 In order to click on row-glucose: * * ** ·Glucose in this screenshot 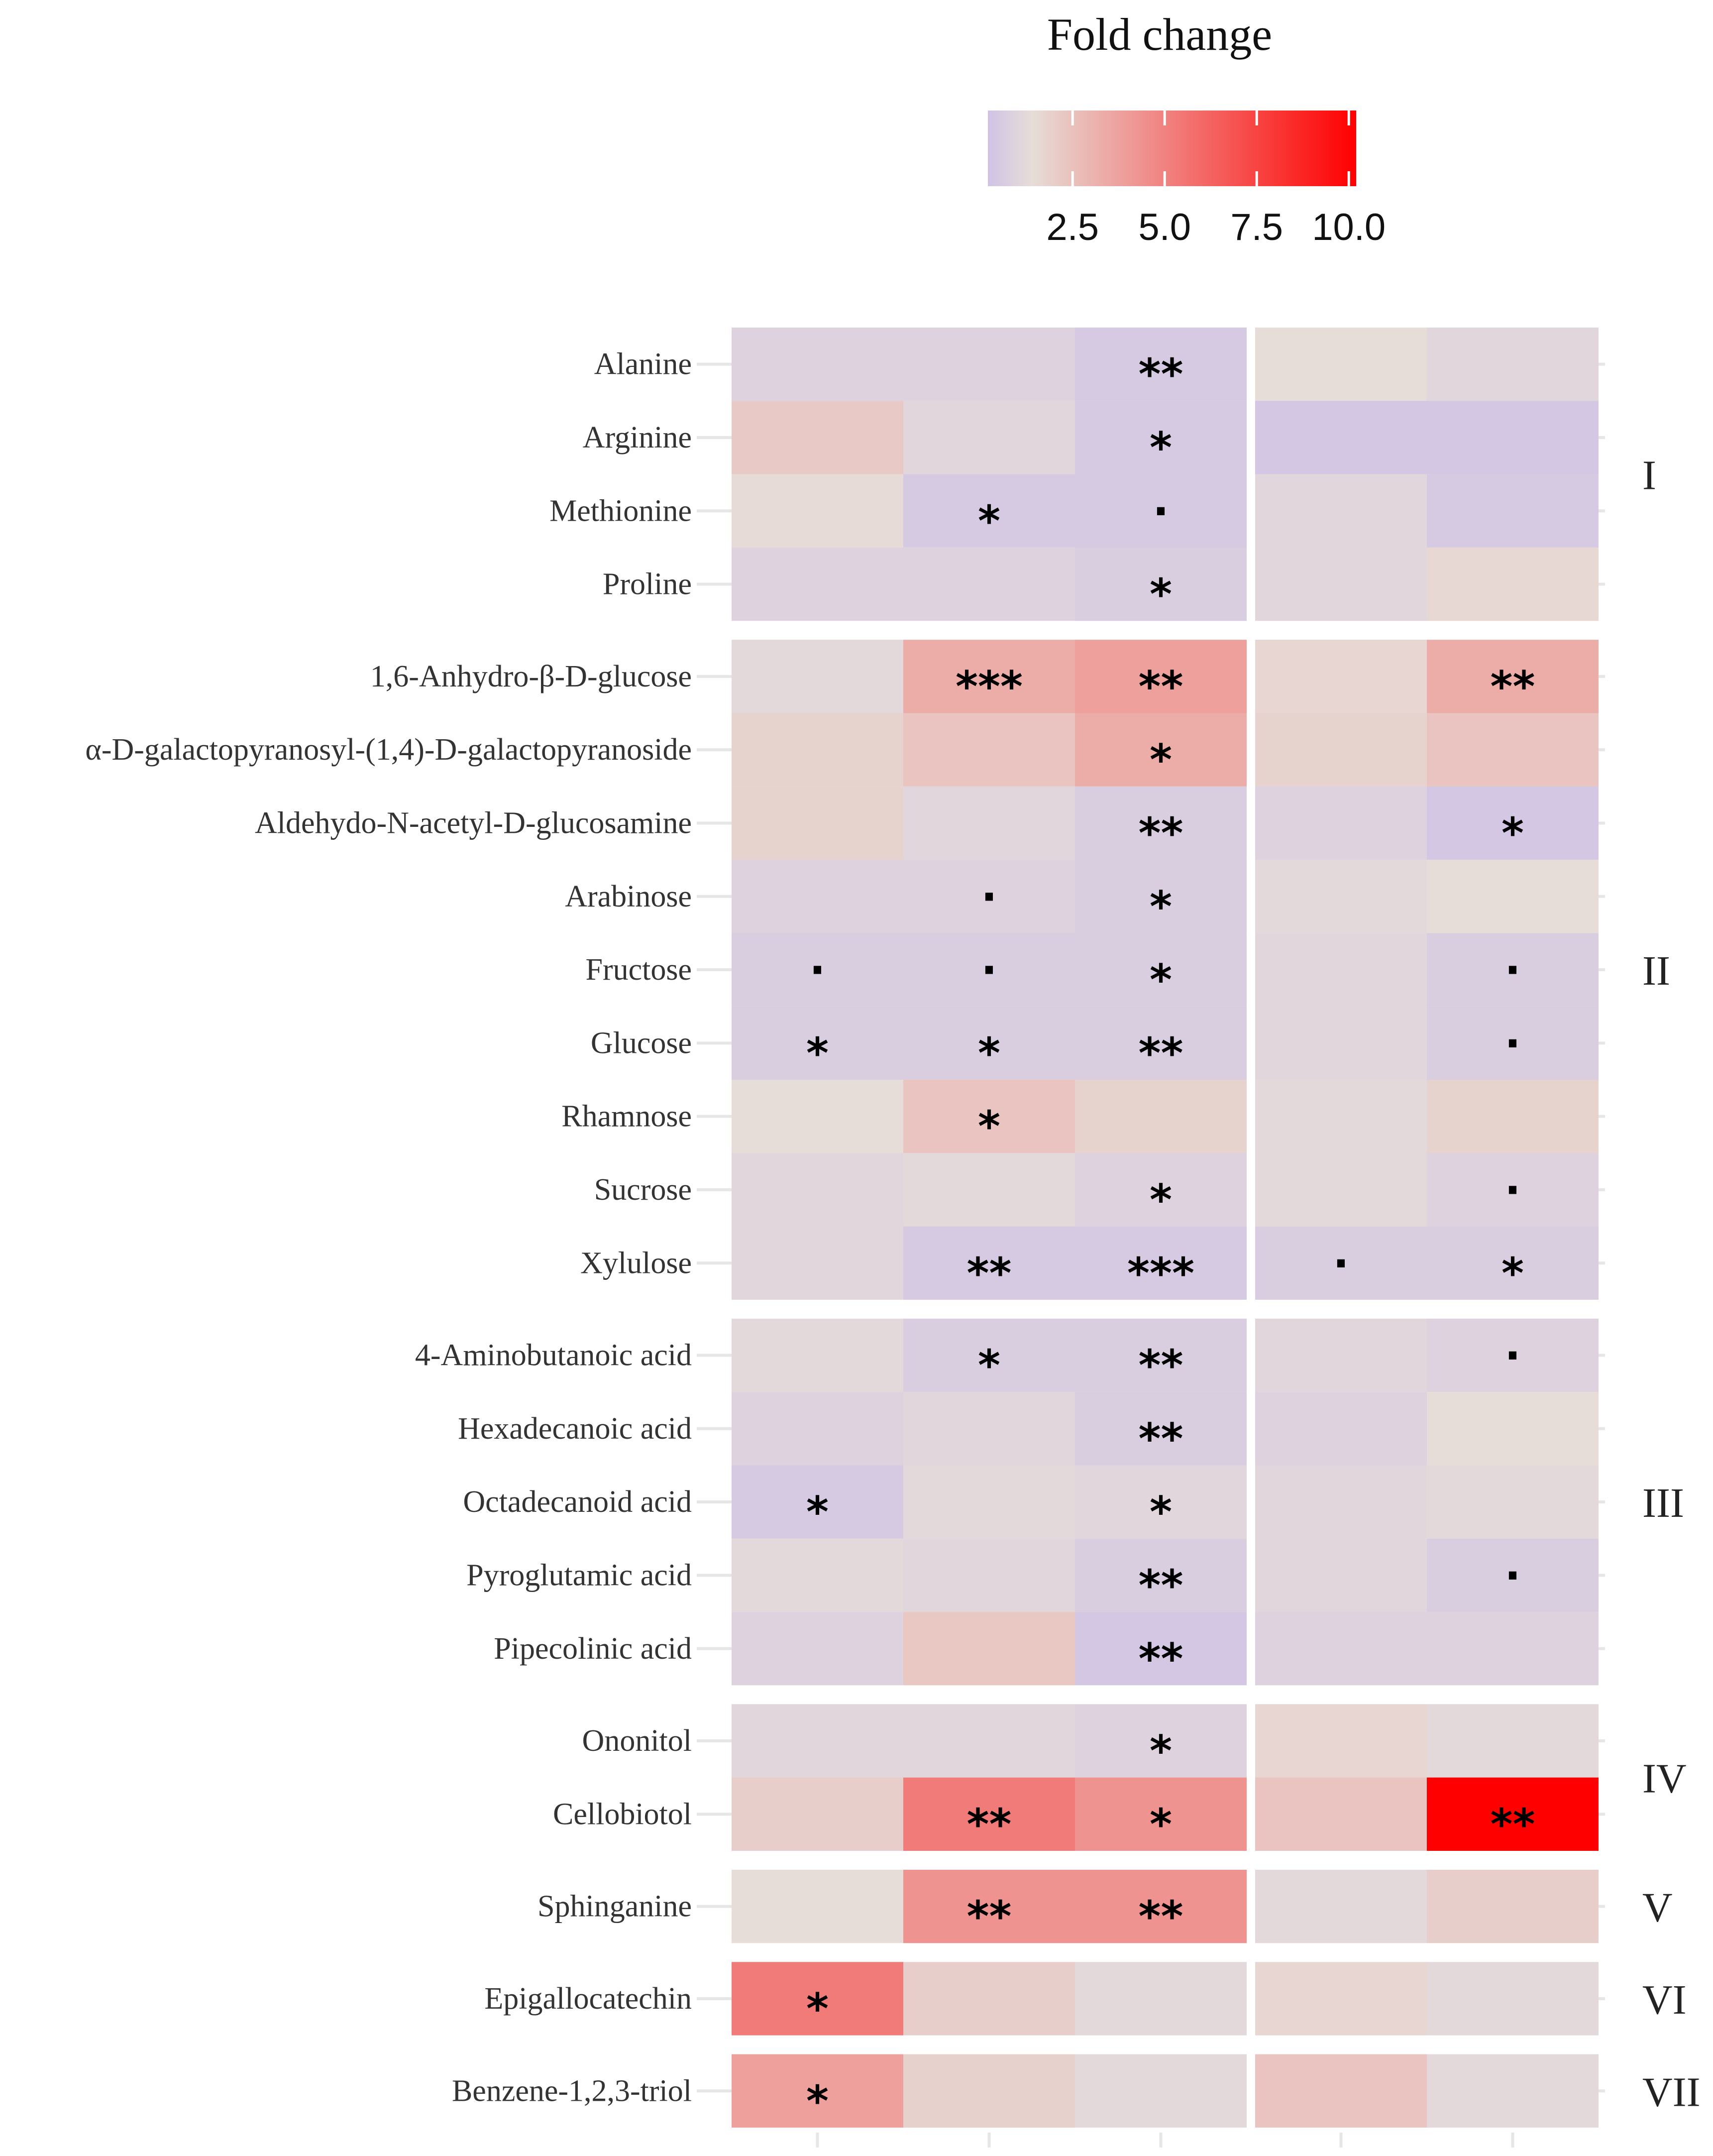, I will do `click(1095, 1043)`.